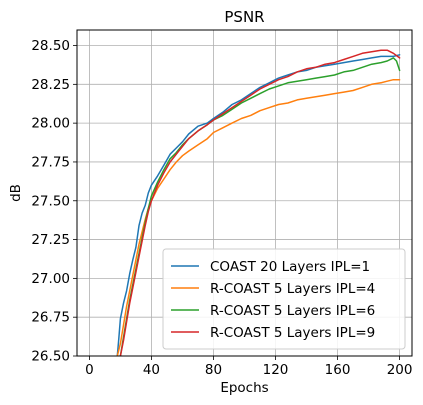 This screenshot has height=405, width=423. I want to click on legend-box, so click(284, 299).